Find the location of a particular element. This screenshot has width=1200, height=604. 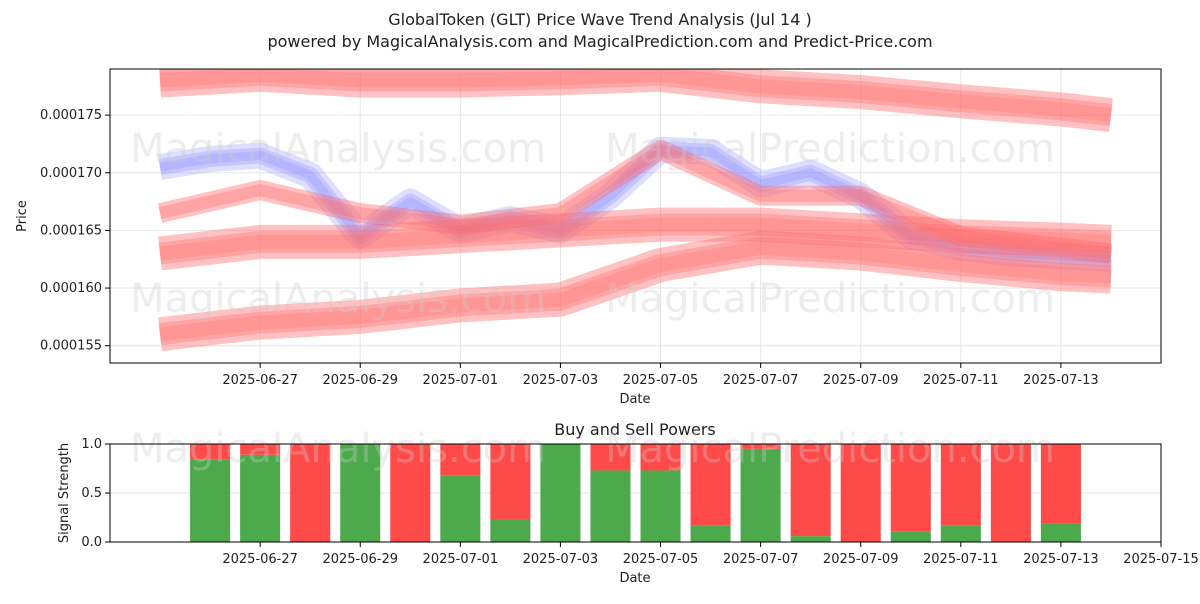

signal-y-tick-label: 0.0 is located at coordinates (91, 542).